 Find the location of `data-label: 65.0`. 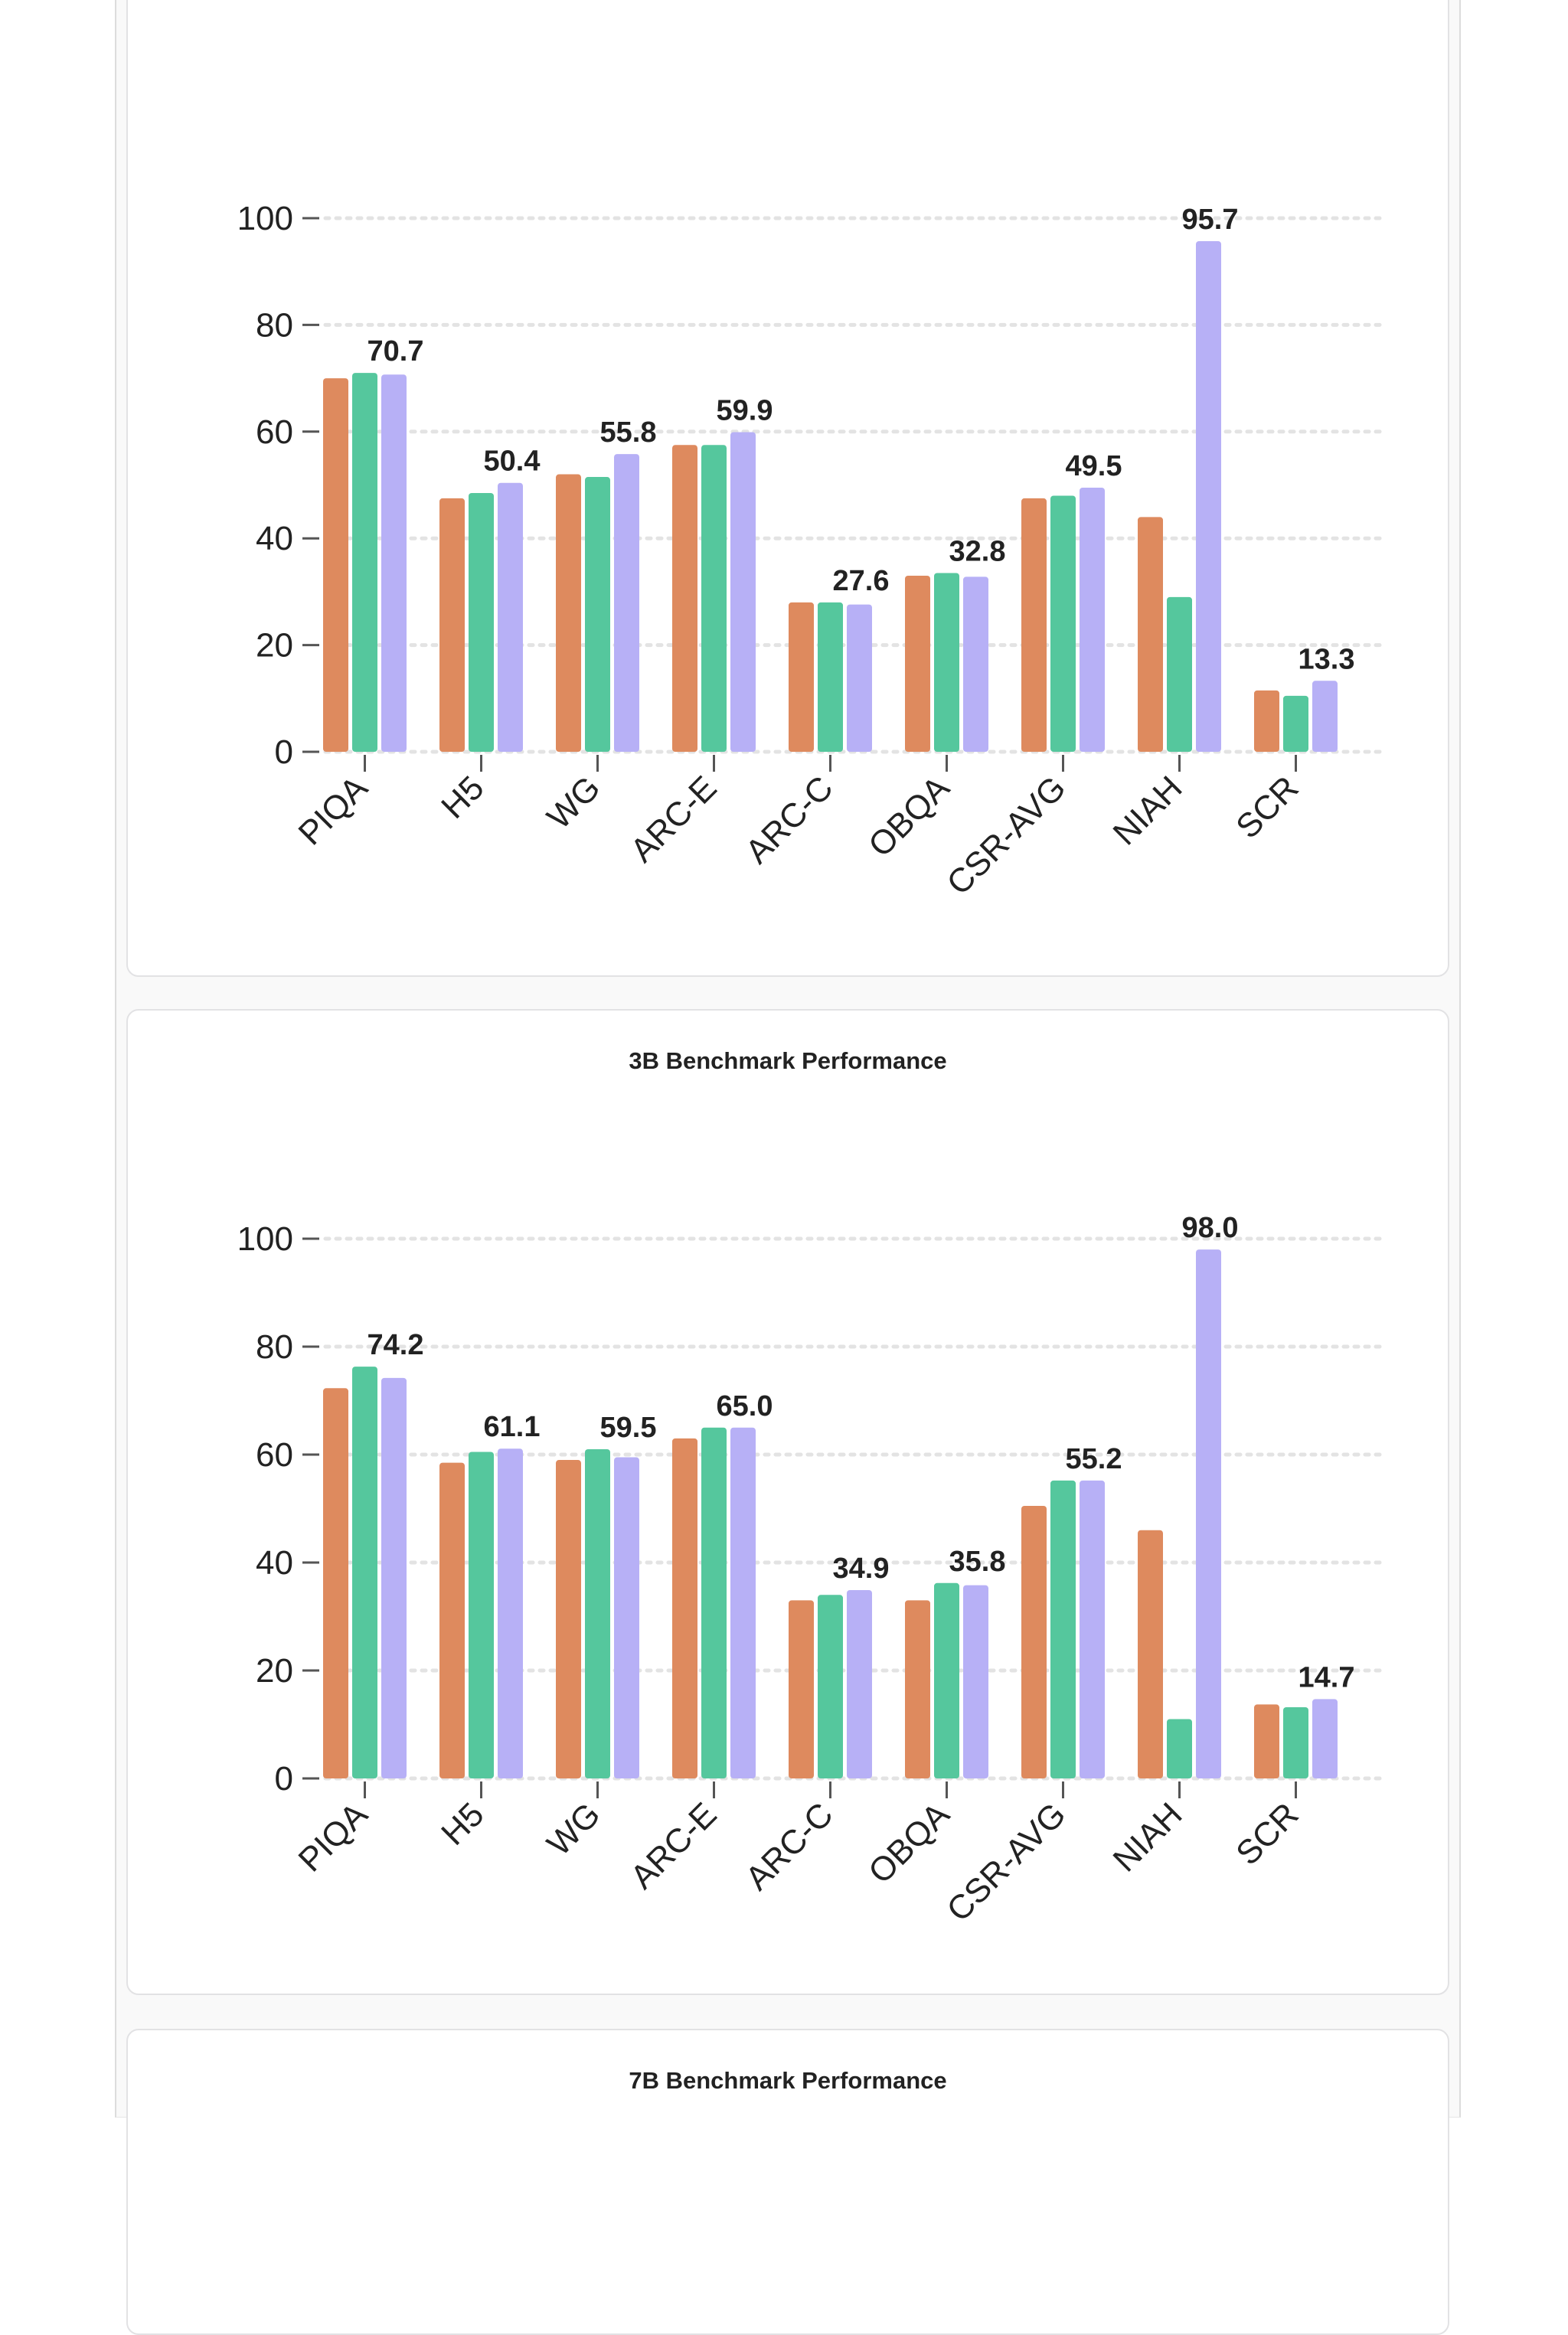

data-label: 65.0 is located at coordinates (745, 1406).